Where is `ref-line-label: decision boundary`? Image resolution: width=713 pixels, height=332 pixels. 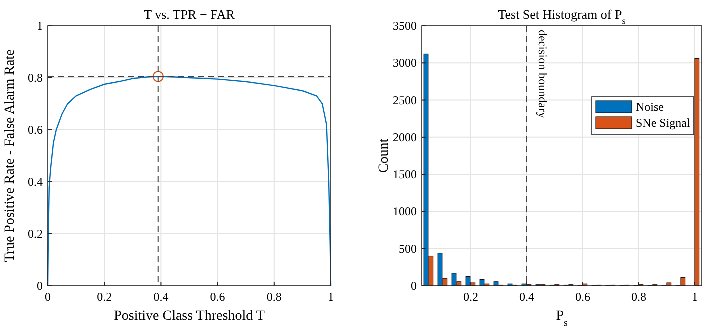 ref-line-label: decision boundary is located at coordinates (543, 74).